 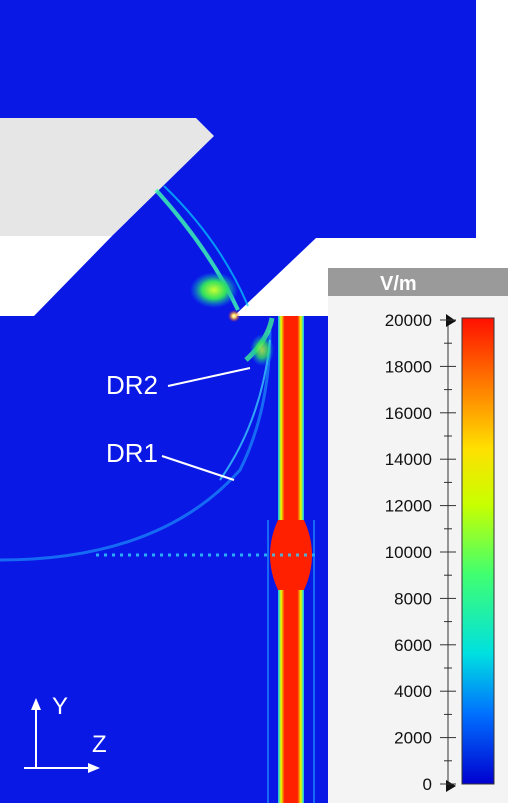 What do you see at coordinates (408, 552) in the screenshot?
I see `colorbar-tick-label: 10000` at bounding box center [408, 552].